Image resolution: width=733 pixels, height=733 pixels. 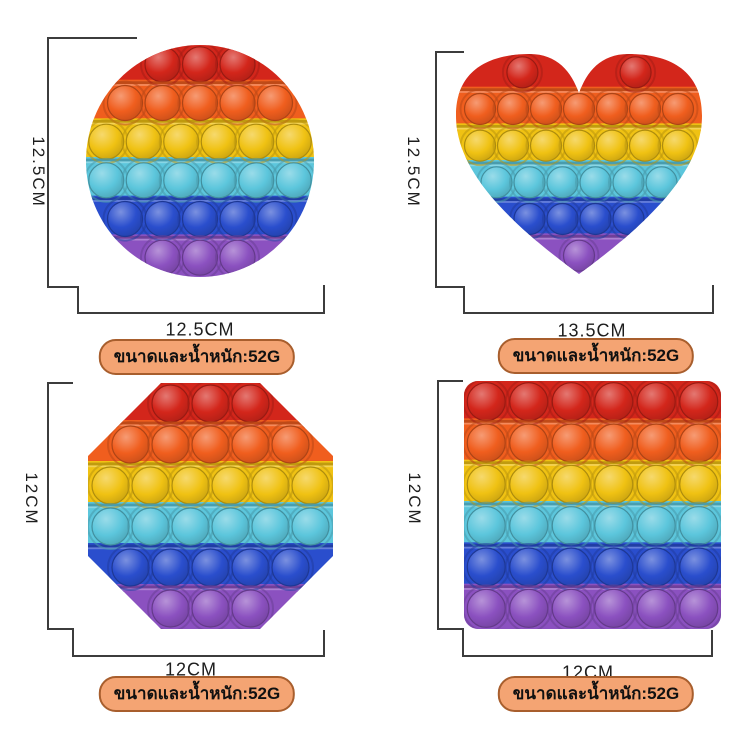 I want to click on toy-figure-heart, so click(x=574, y=182).